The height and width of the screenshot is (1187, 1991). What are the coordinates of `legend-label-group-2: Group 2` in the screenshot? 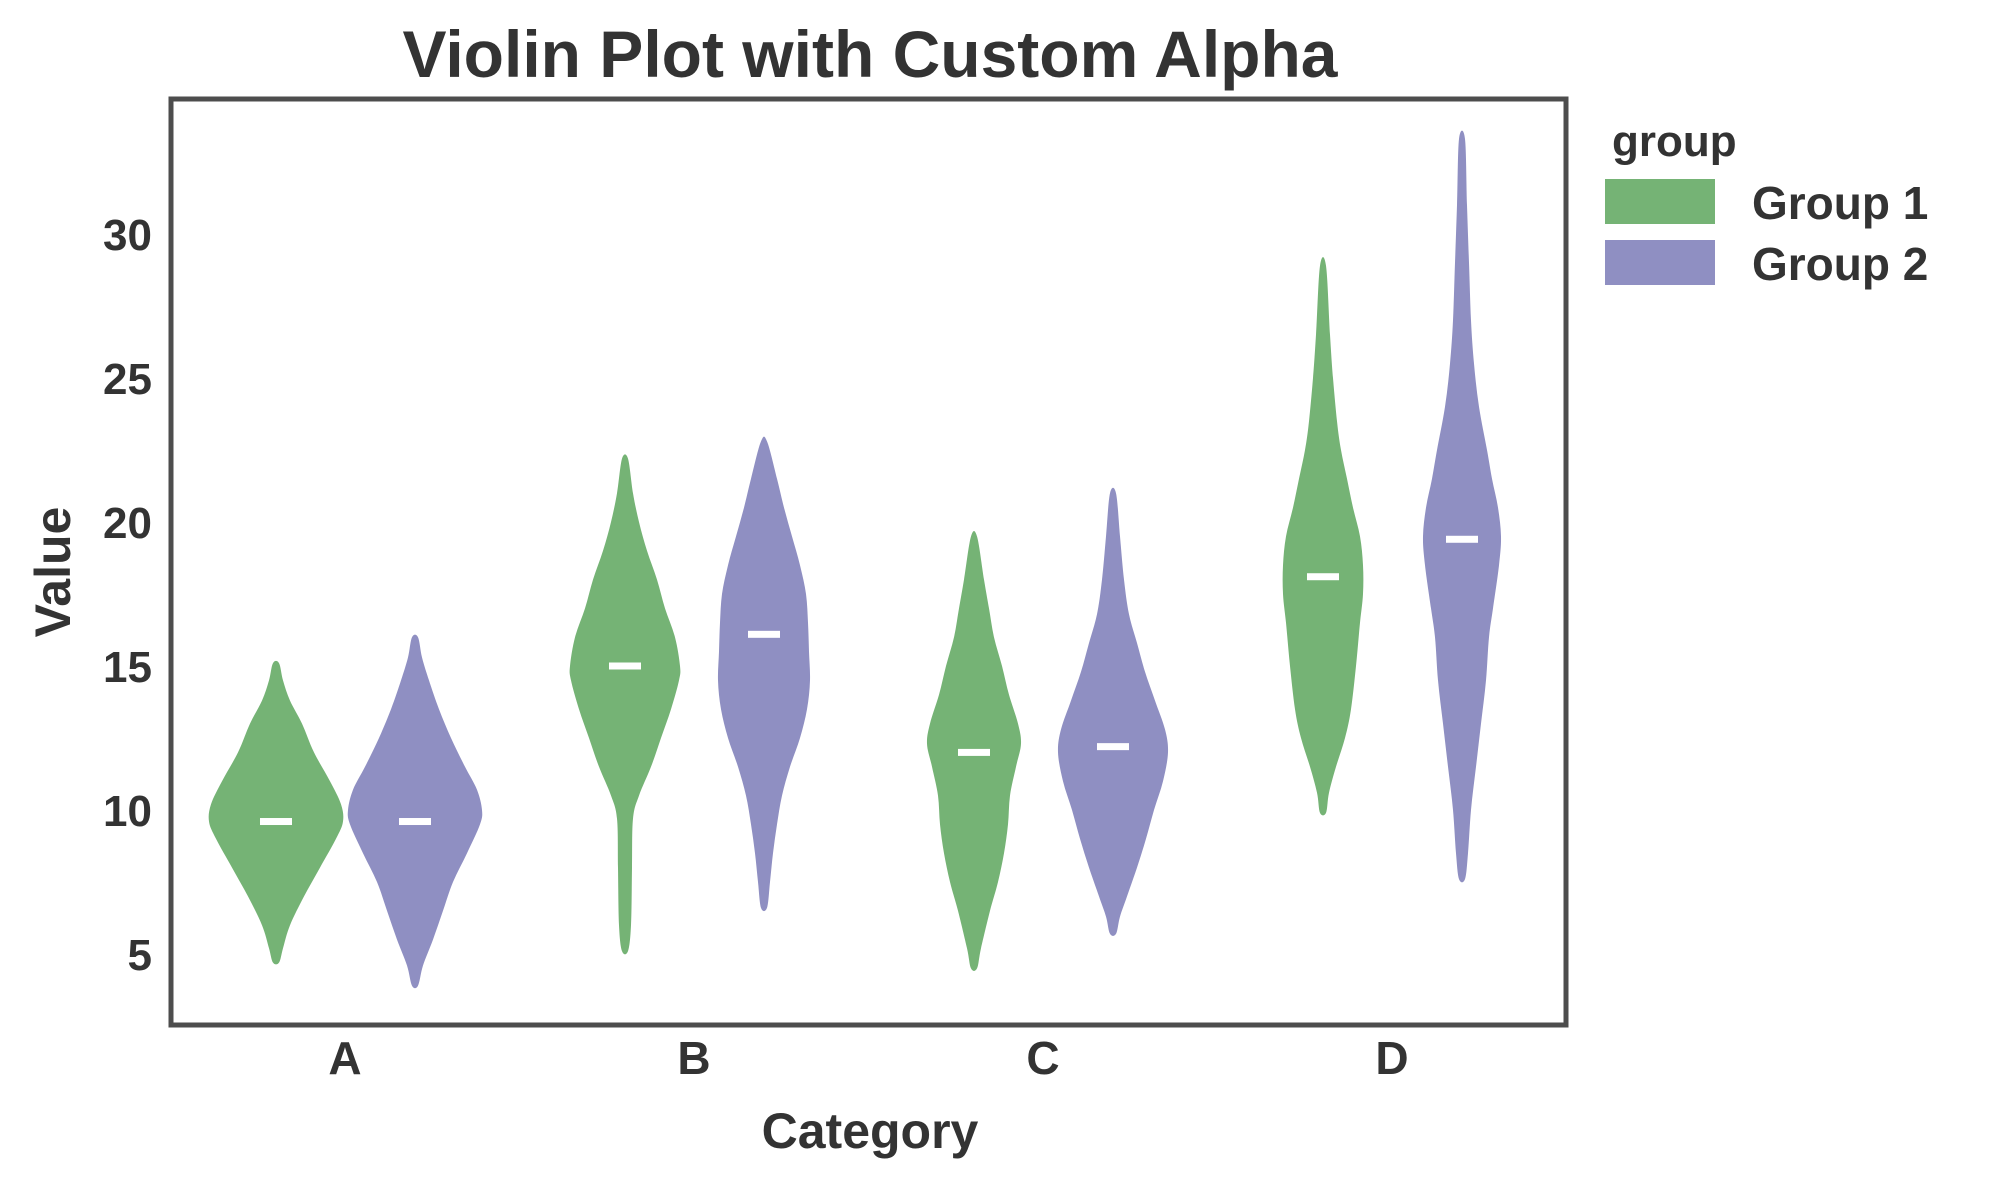 It's located at (1840, 264).